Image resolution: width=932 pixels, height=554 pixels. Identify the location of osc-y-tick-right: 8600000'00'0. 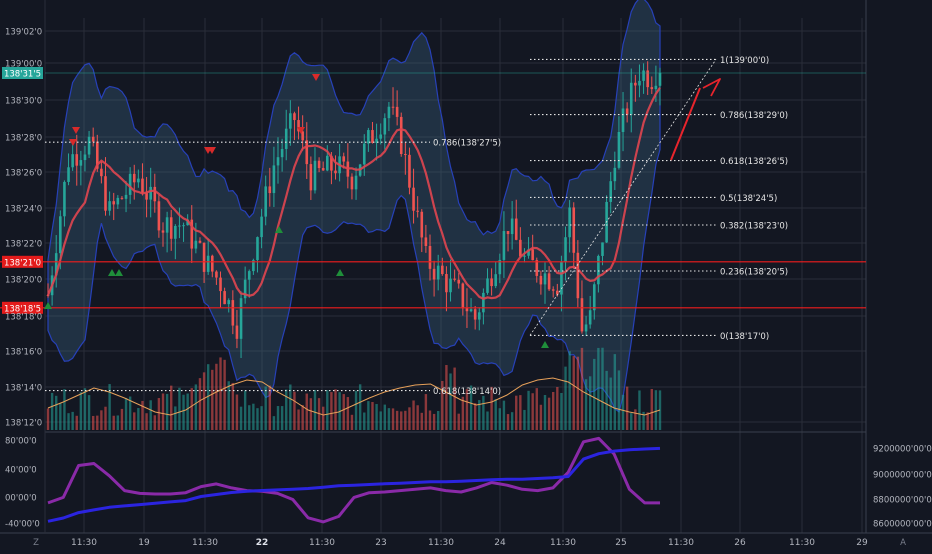
(902, 525).